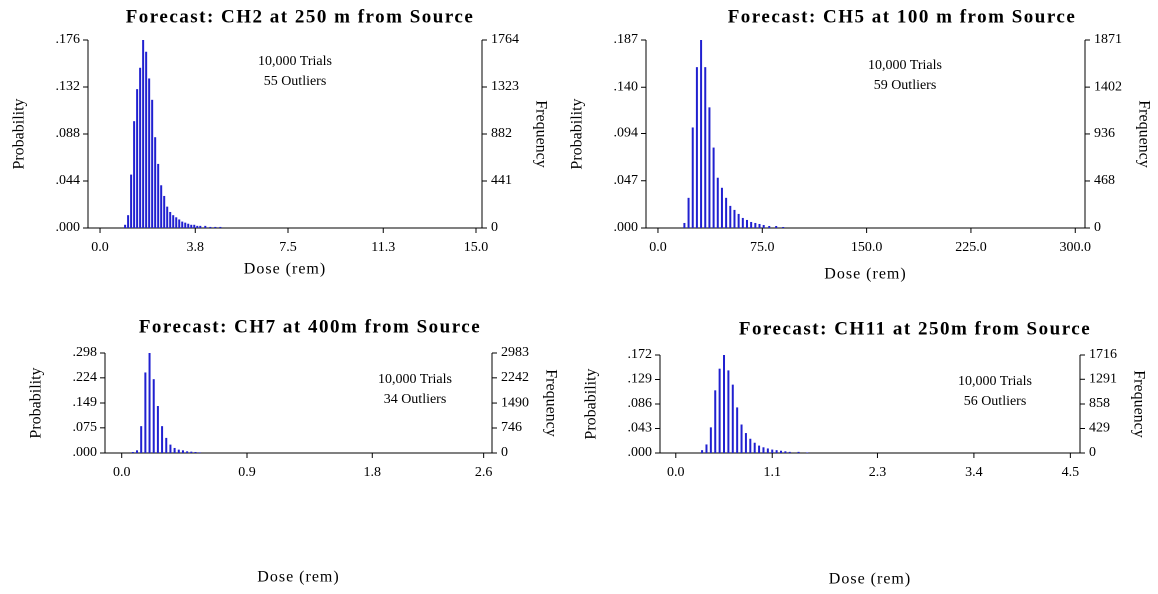 This screenshot has width=1158, height=594. What do you see at coordinates (505, 39) in the screenshot?
I see `y2-tick-label: 1764` at bounding box center [505, 39].